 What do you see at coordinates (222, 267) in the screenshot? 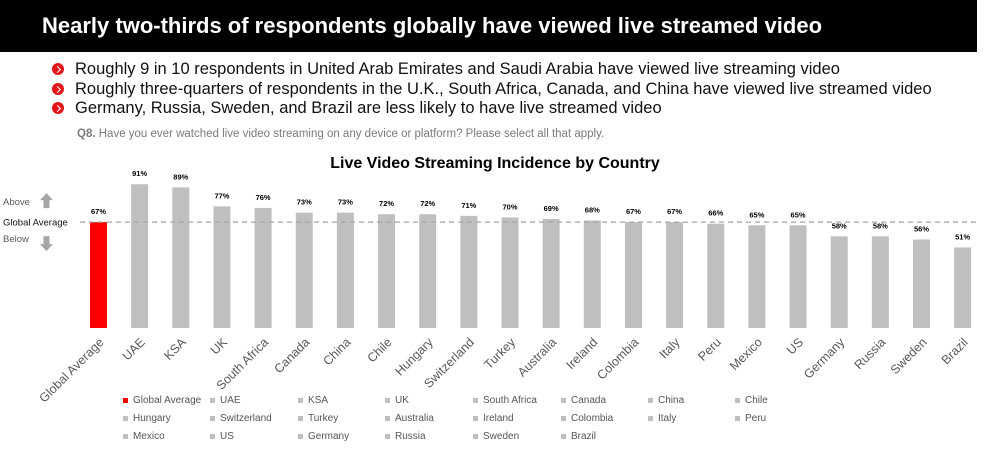
I see `bar-uk` at bounding box center [222, 267].